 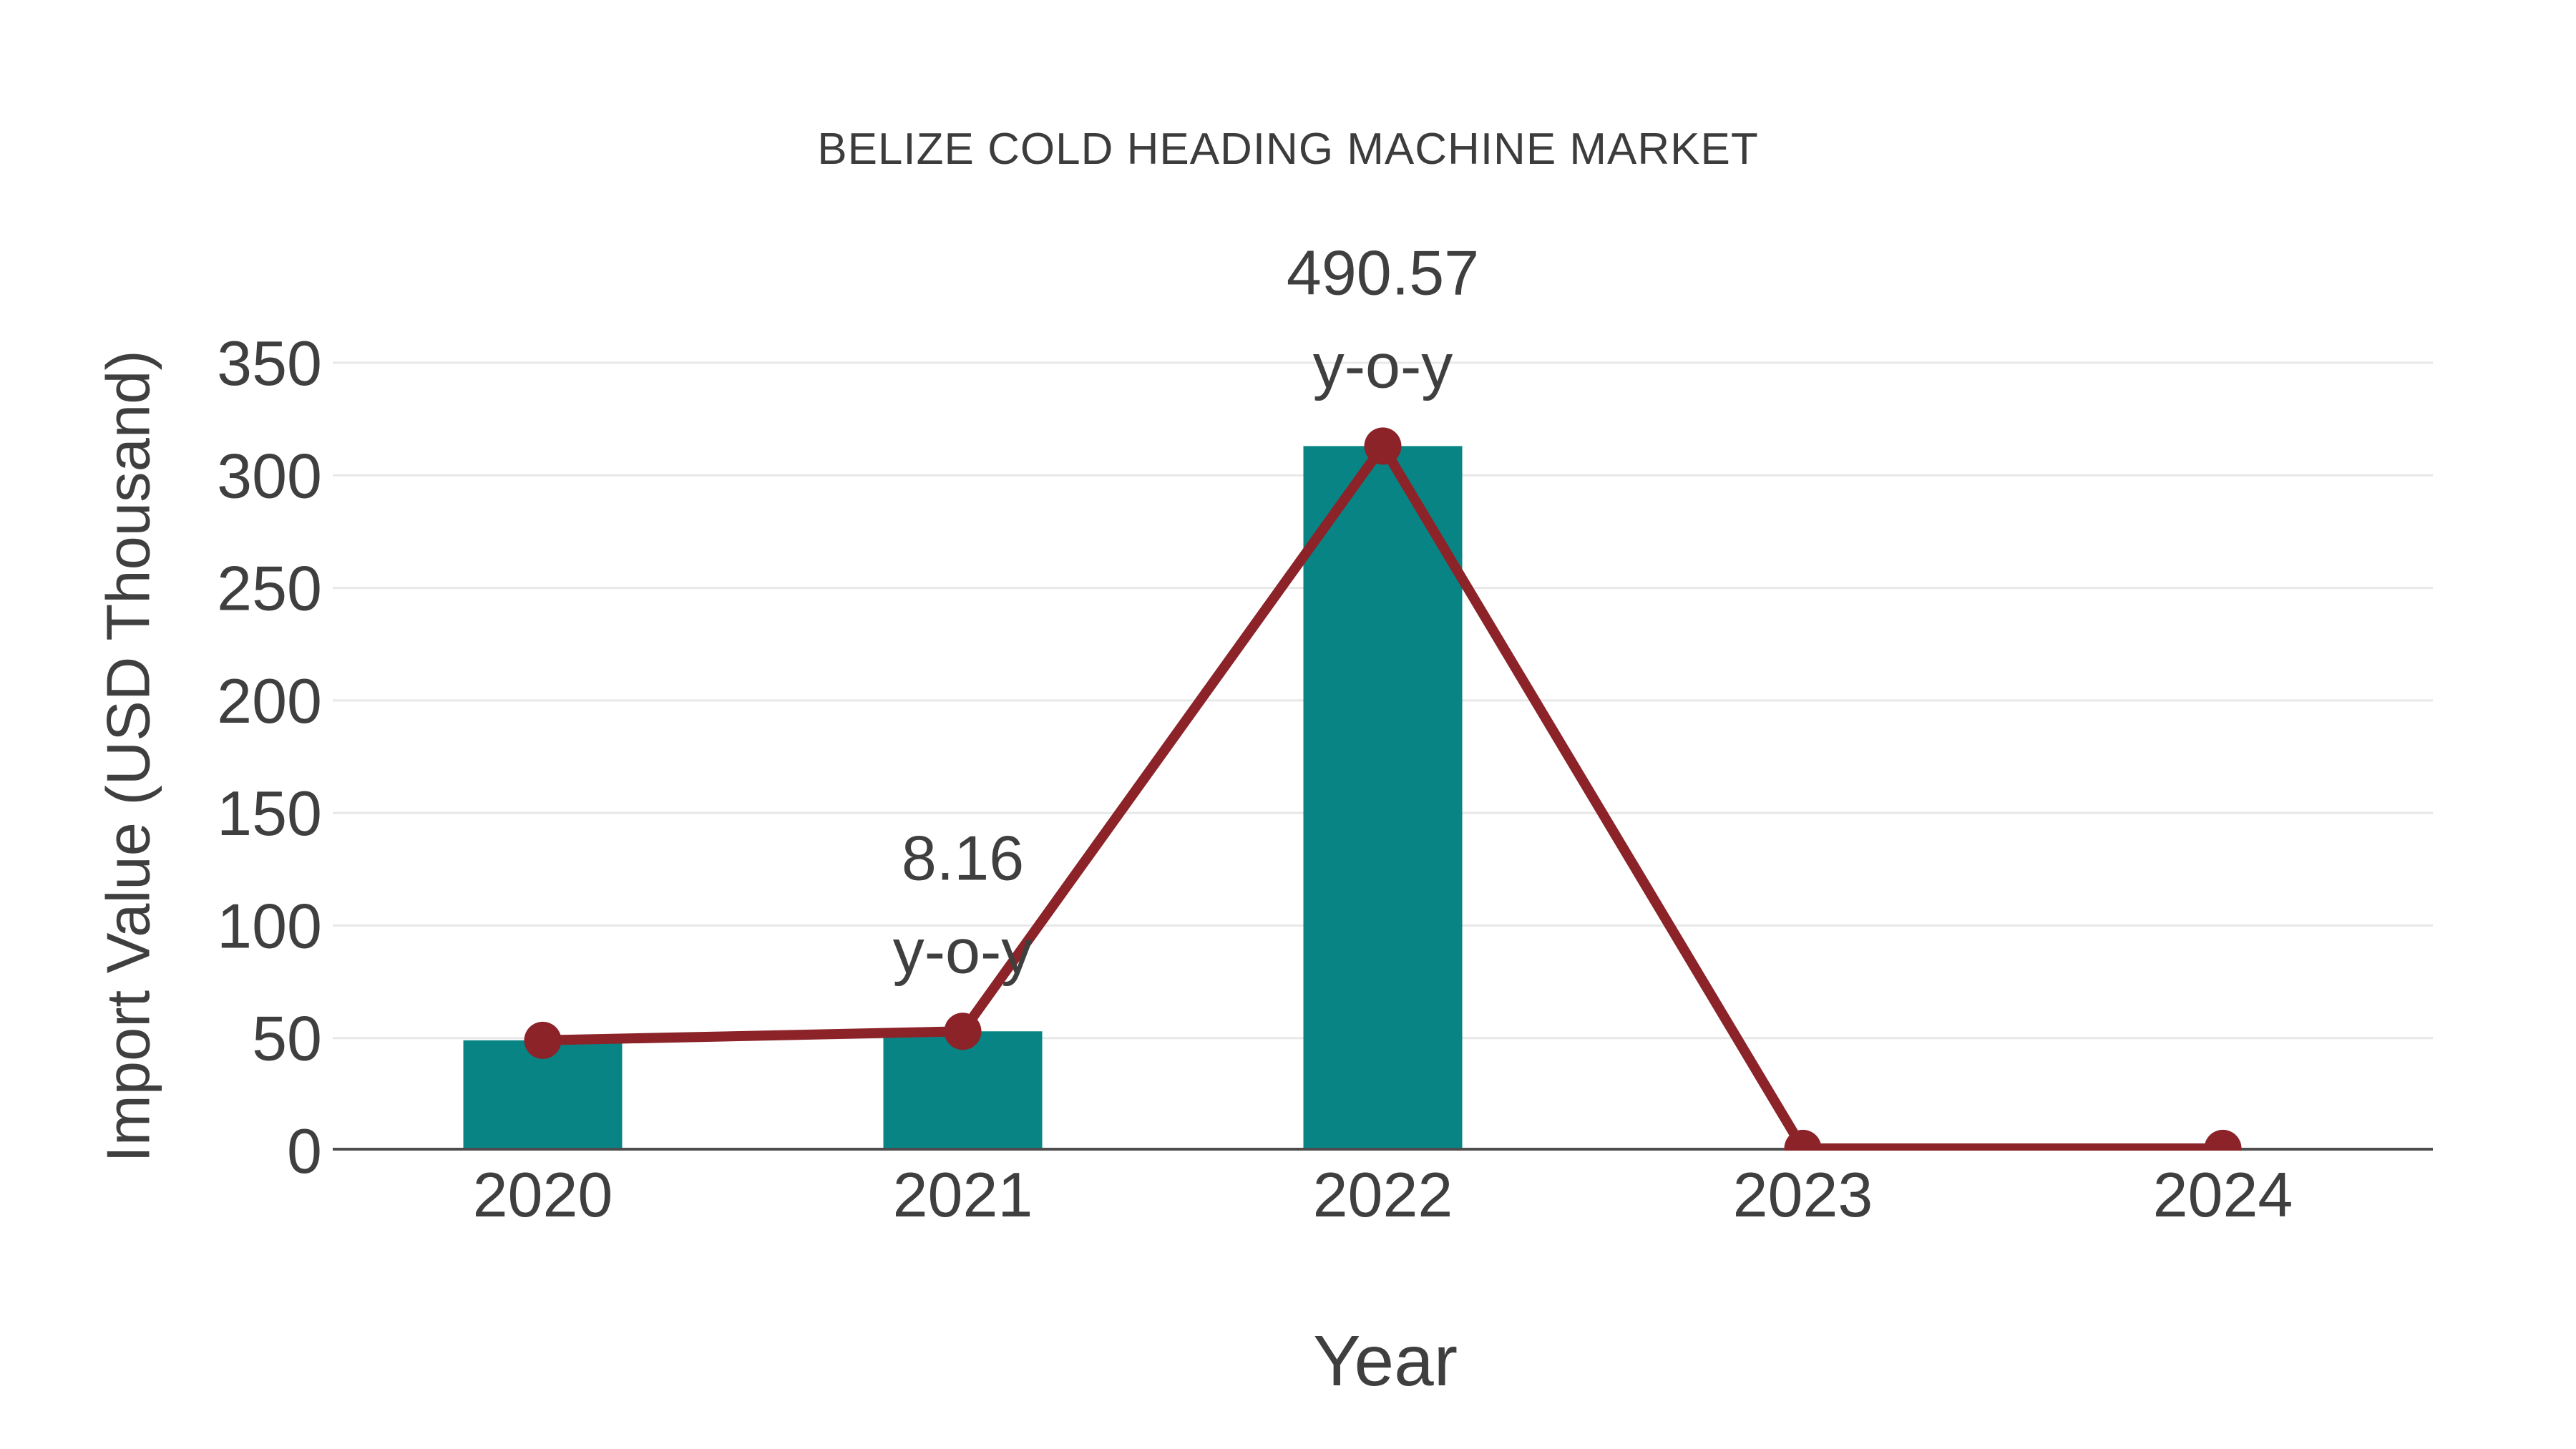 What do you see at coordinates (269, 813) in the screenshot?
I see `y-tick-150: 150` at bounding box center [269, 813].